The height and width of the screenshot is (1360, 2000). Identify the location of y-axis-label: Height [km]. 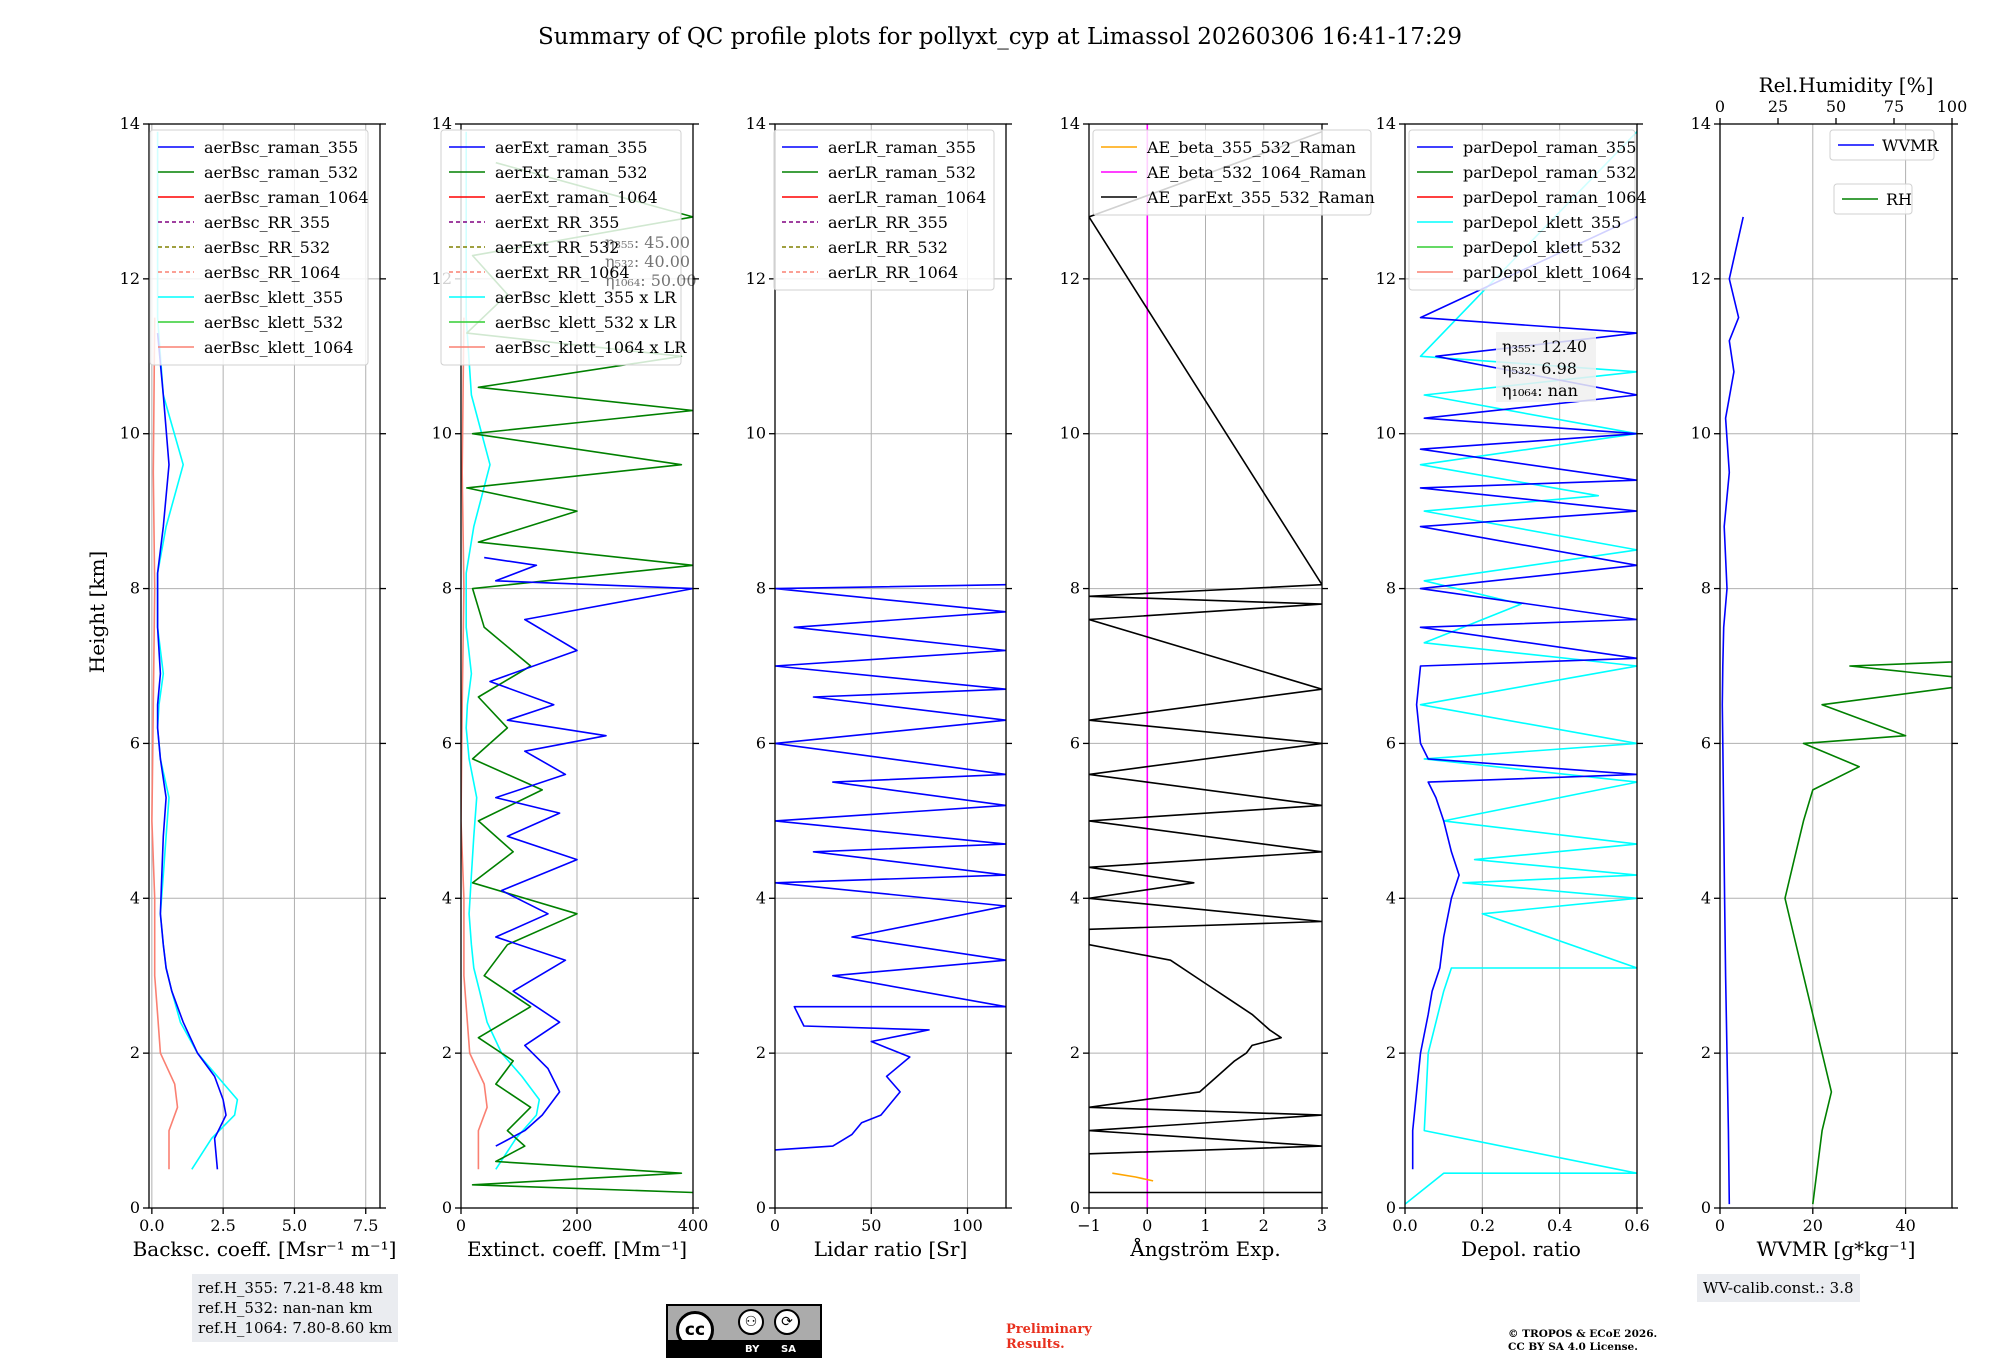
(97, 612).